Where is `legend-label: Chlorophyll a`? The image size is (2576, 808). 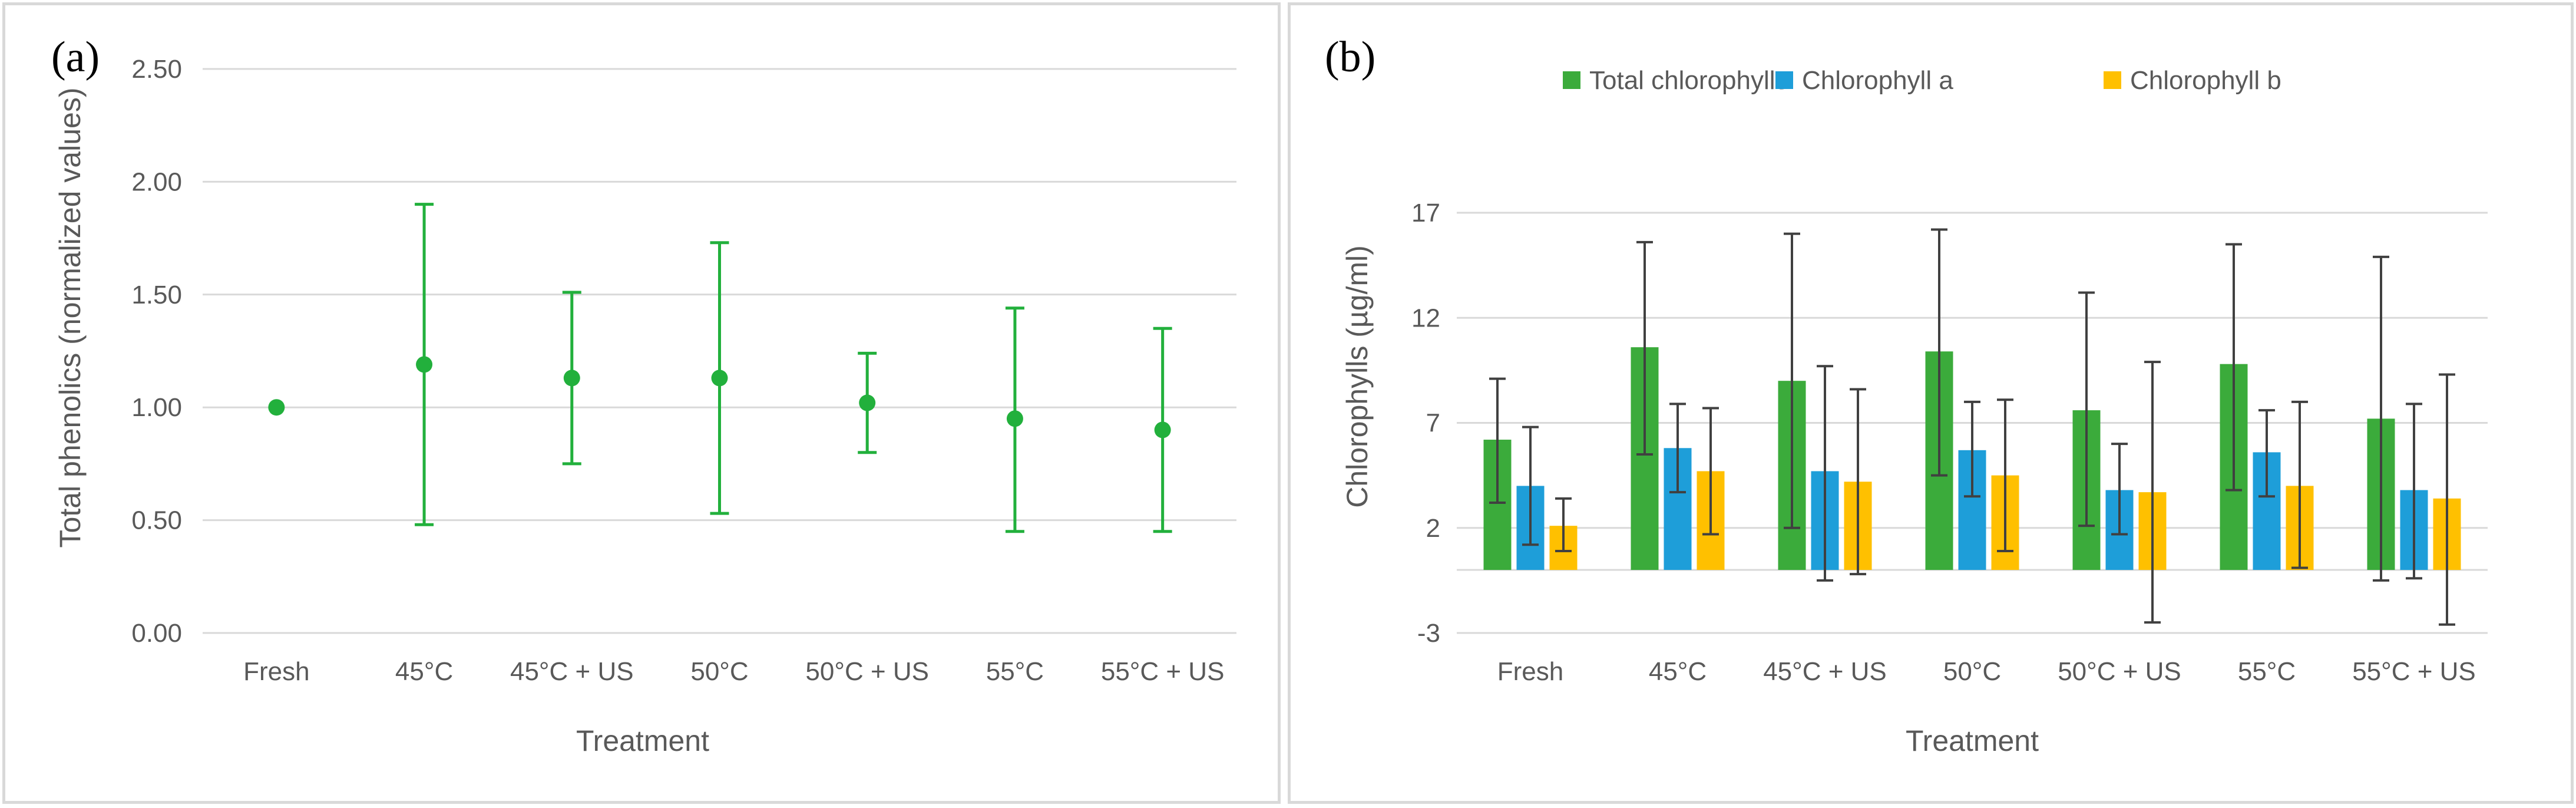
legend-label: Chlorophyll a is located at coordinates (1877, 80).